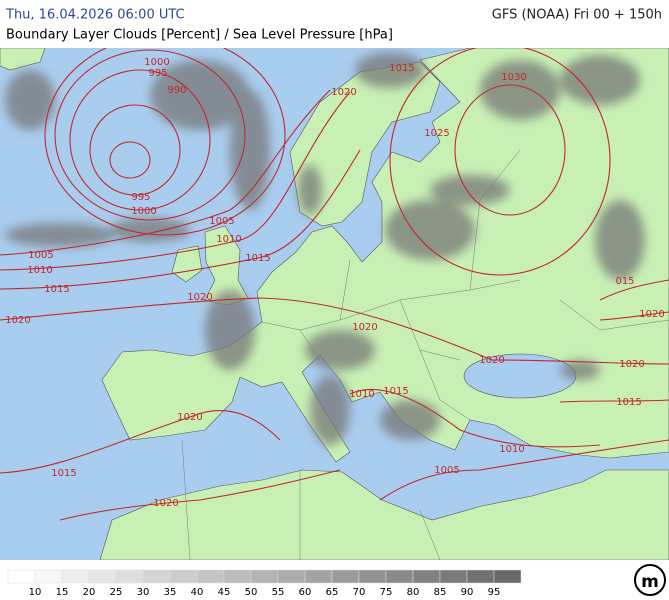 This screenshot has width=669, height=600. Describe the element at coordinates (440, 592) in the screenshot. I see `legend-label: 85` at that location.